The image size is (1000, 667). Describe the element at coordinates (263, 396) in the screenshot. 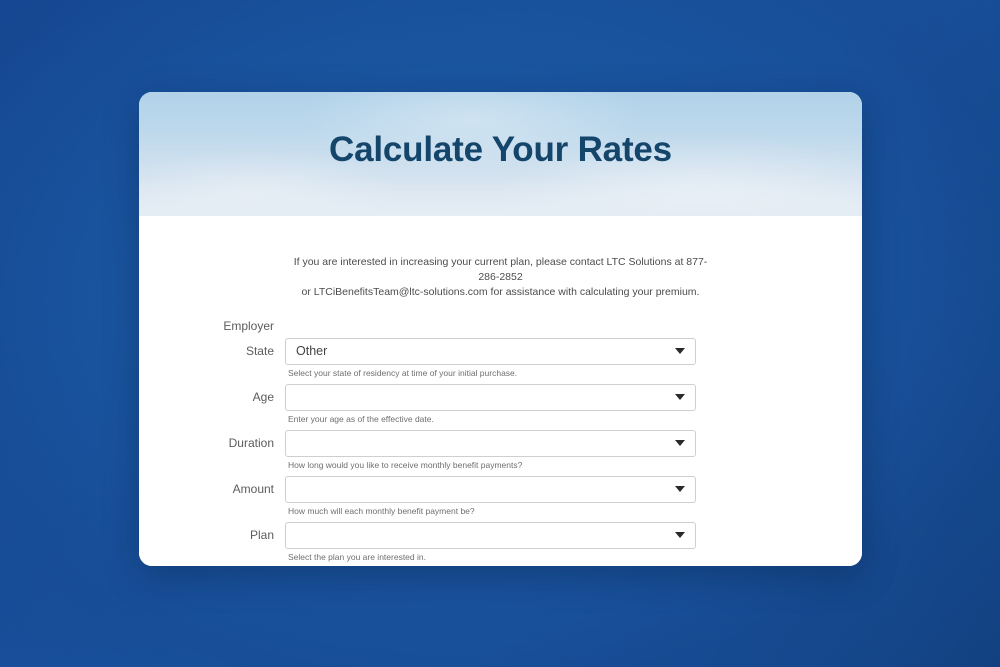

I see `age-label: Age` at that location.